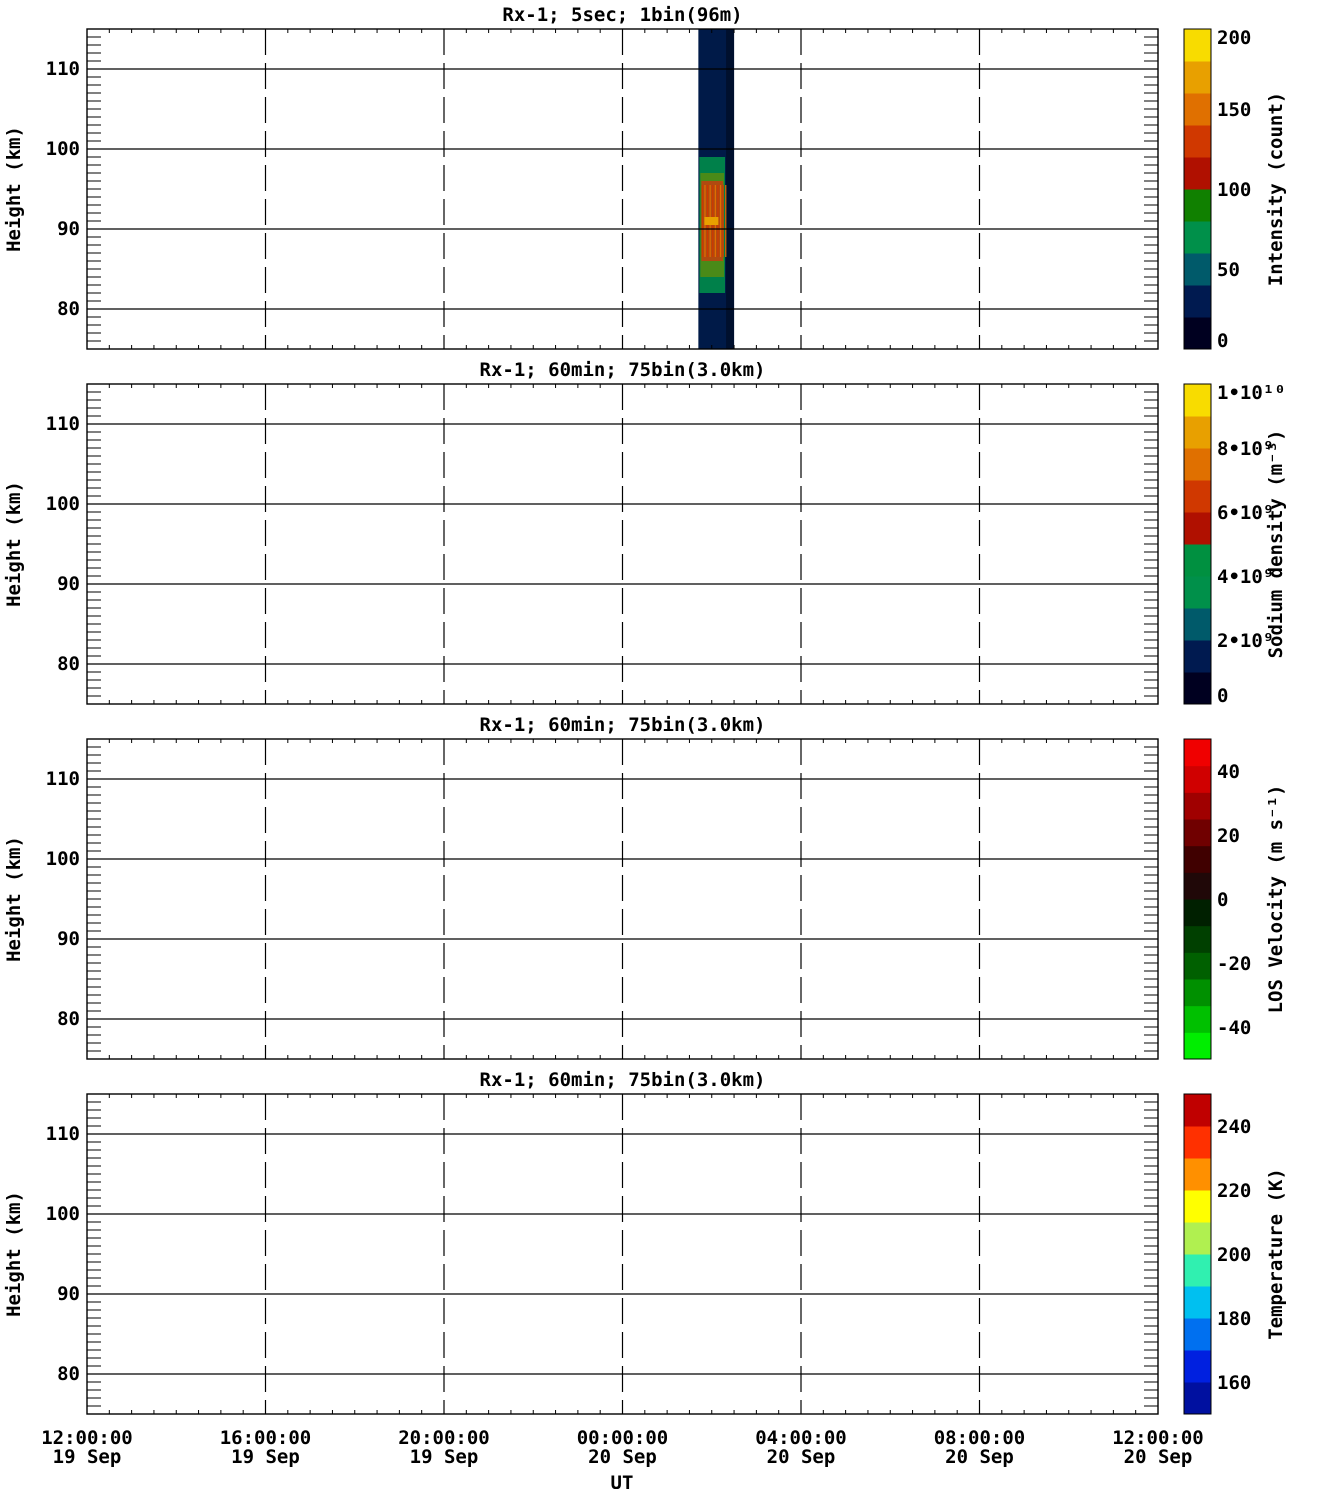  What do you see at coordinates (1234, 1028) in the screenshot?
I see `colorbar-tick-label: -40` at bounding box center [1234, 1028].